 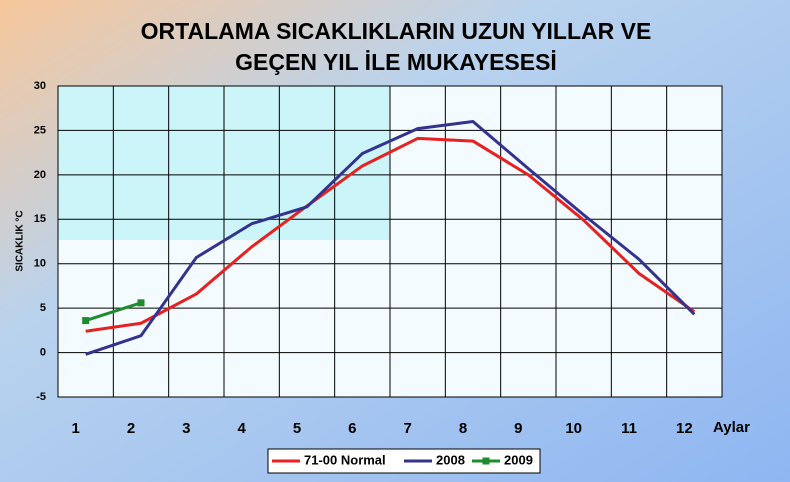 I want to click on x-tick-label: 2, so click(x=131, y=428).